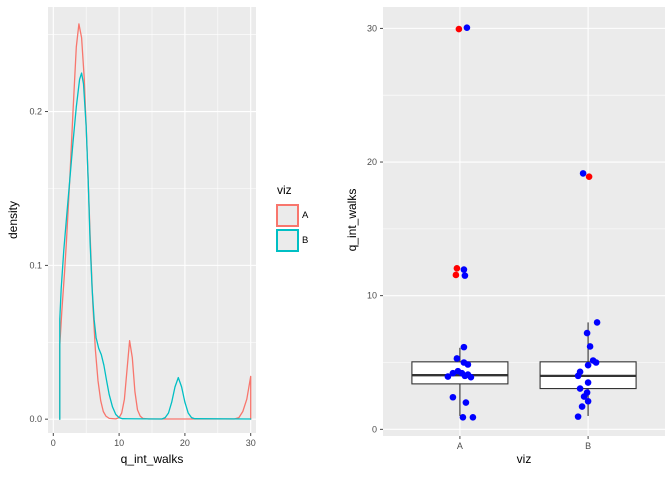 The height and width of the screenshot is (480, 672). I want to click on legend-title: viz, so click(284, 190).